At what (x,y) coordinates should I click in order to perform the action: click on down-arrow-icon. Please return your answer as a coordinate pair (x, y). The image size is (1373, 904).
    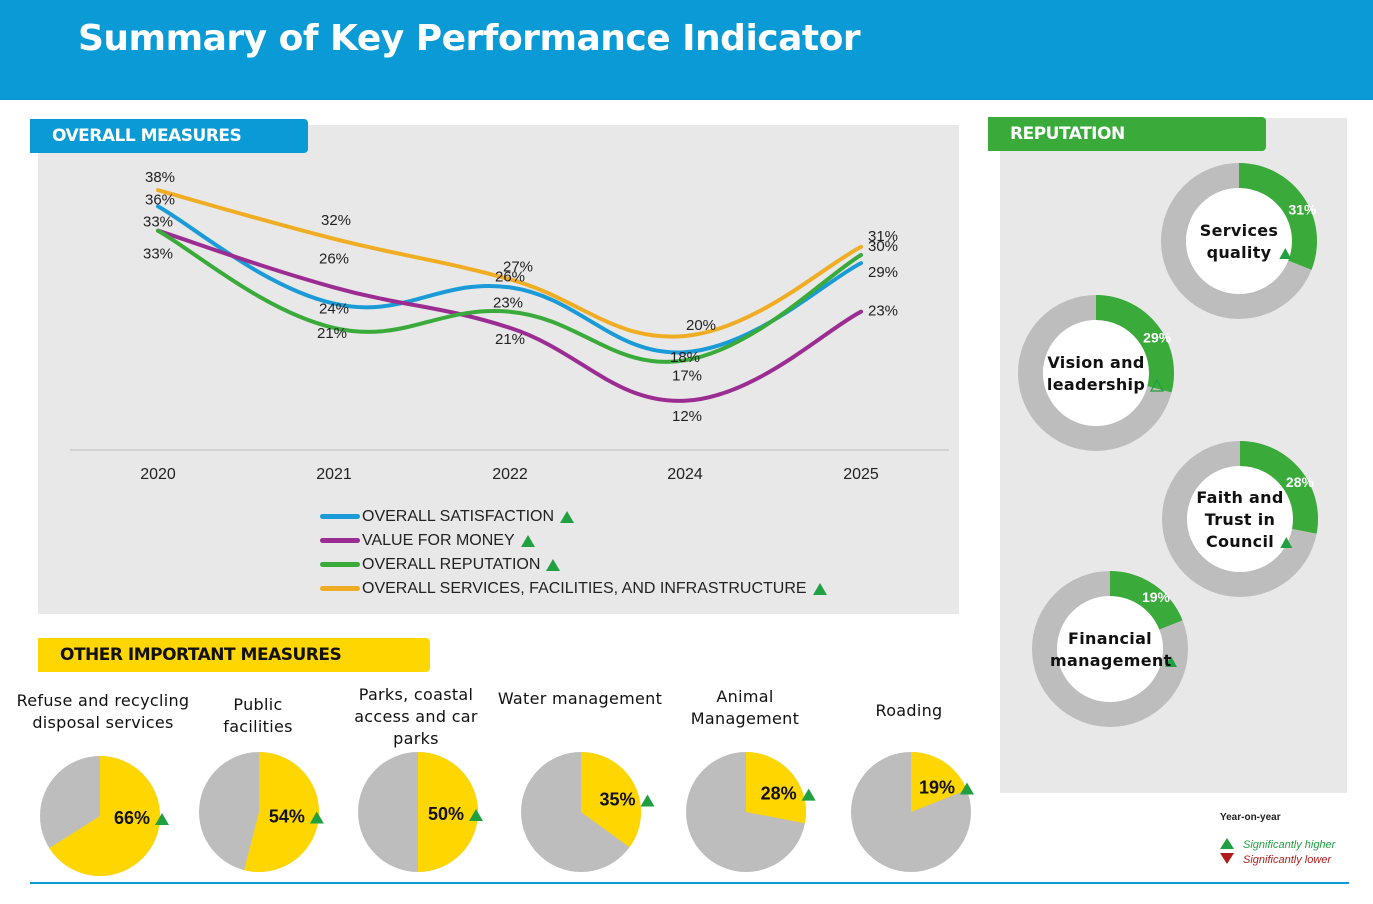
    Looking at the image, I should click on (1227, 858).